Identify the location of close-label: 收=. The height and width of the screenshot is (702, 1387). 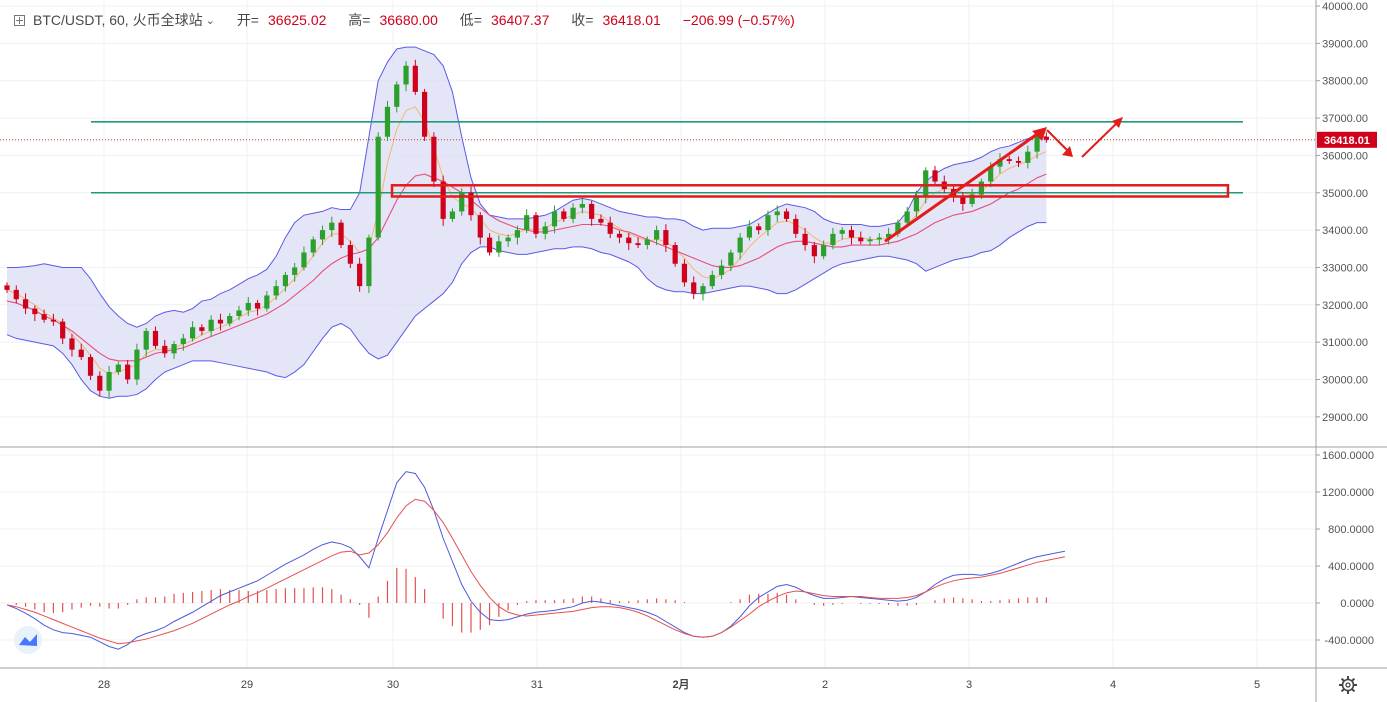
(582, 20).